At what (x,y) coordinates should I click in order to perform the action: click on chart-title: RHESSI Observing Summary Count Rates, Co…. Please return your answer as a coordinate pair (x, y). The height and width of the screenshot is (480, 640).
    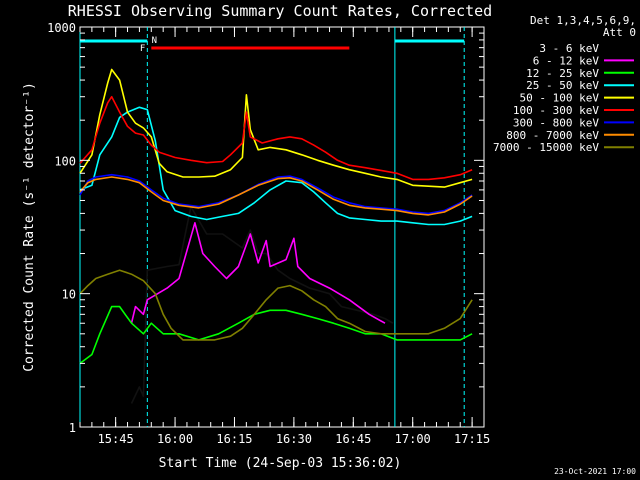
    Looking at the image, I should click on (280, 11).